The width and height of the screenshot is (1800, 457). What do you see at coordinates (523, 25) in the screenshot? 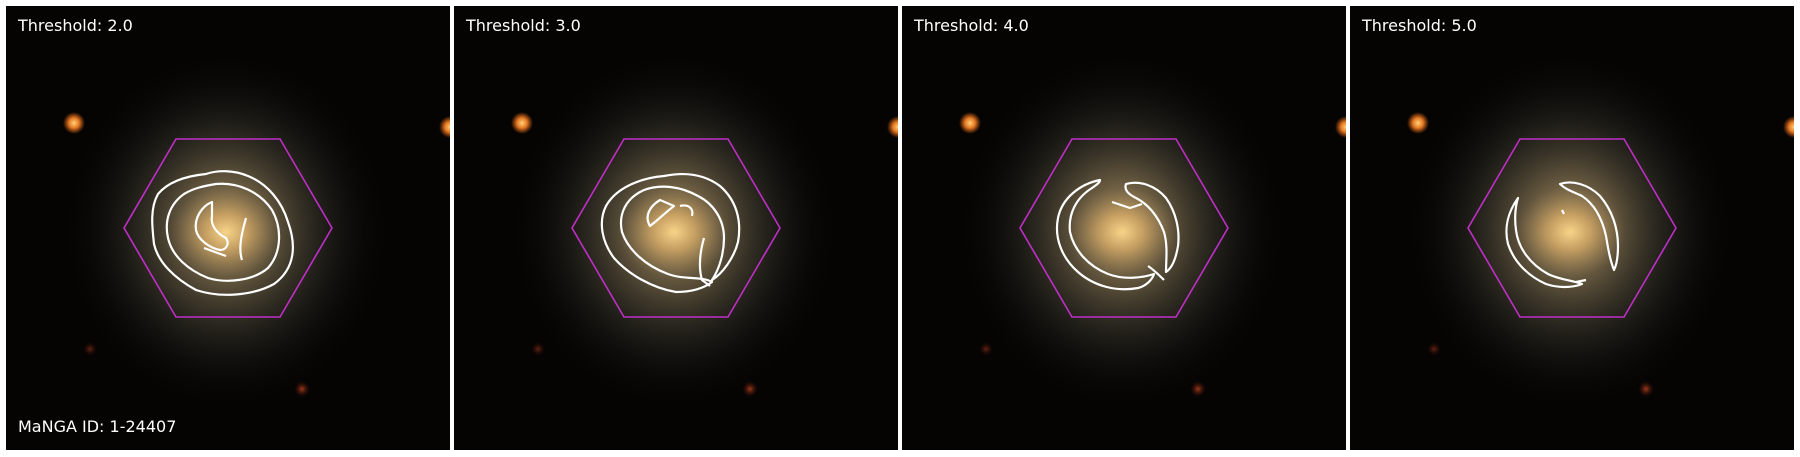
I see `threshold-label: Threshold: 3.0` at bounding box center [523, 25].